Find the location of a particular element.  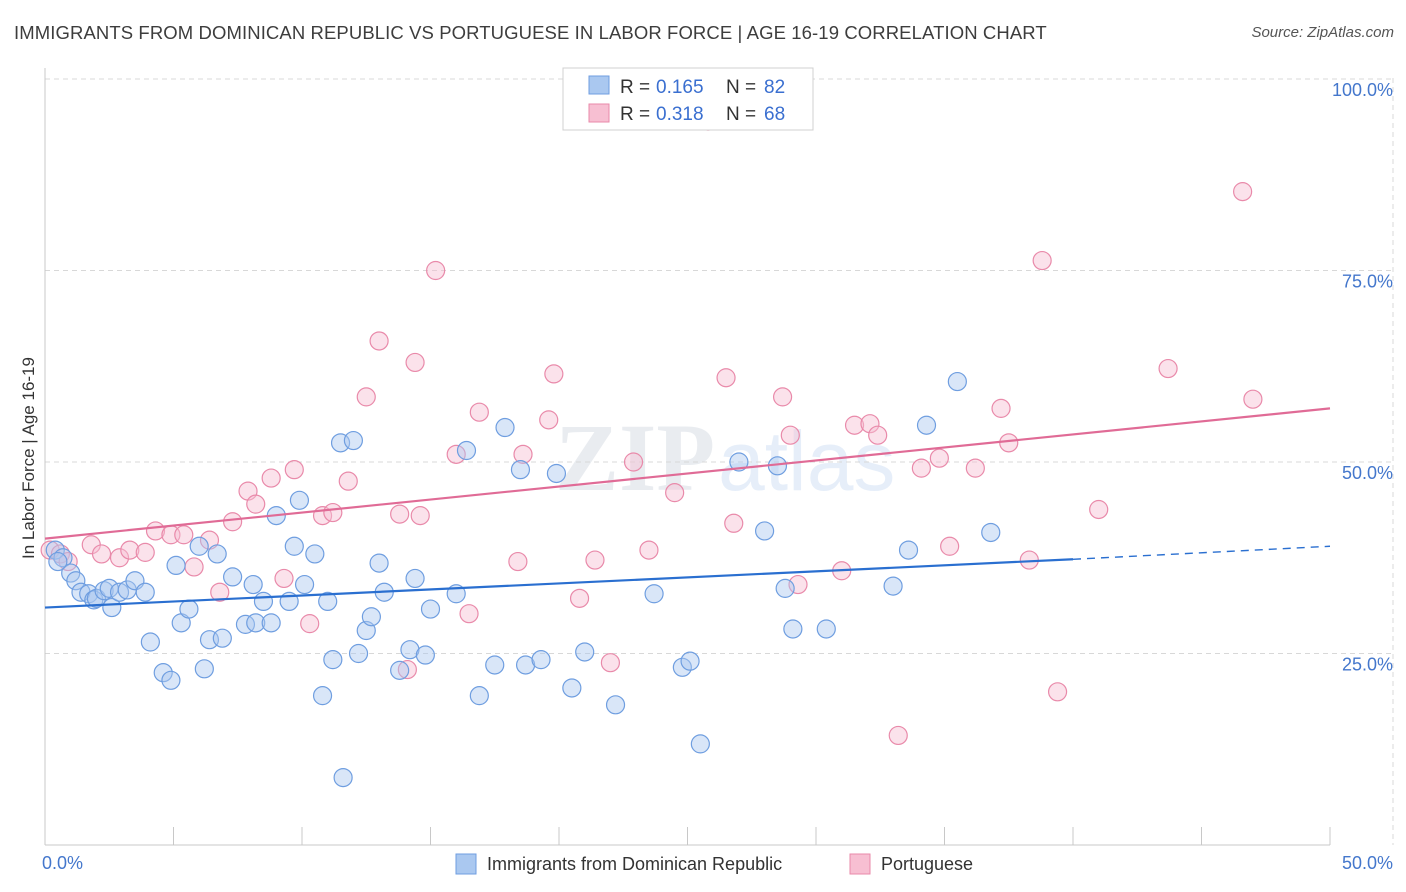

x-tick-labels: 0.0% 50.0% is located at coordinates (717, 863).